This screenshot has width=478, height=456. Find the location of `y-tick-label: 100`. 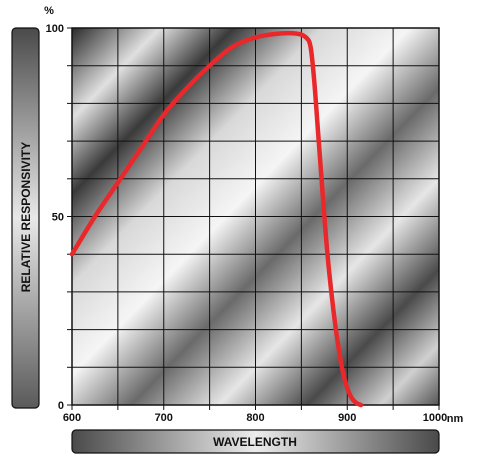

y-tick-label: 100 is located at coordinates (55, 29).